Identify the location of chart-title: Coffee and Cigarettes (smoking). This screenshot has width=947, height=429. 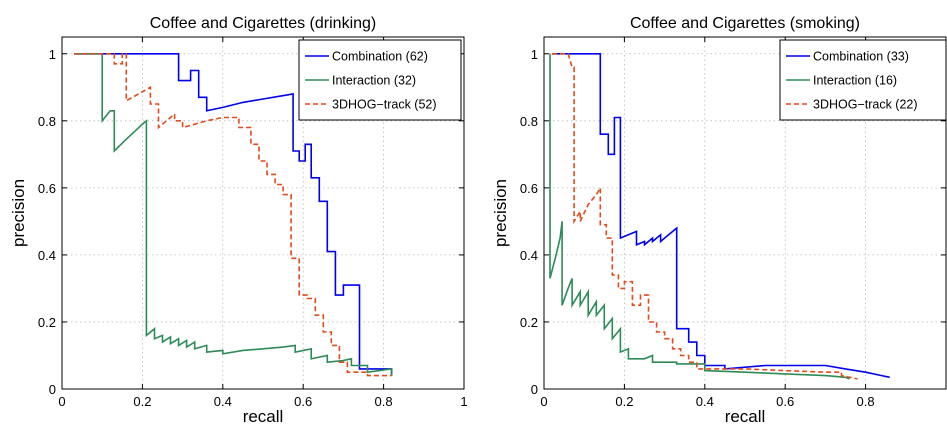
(745, 23).